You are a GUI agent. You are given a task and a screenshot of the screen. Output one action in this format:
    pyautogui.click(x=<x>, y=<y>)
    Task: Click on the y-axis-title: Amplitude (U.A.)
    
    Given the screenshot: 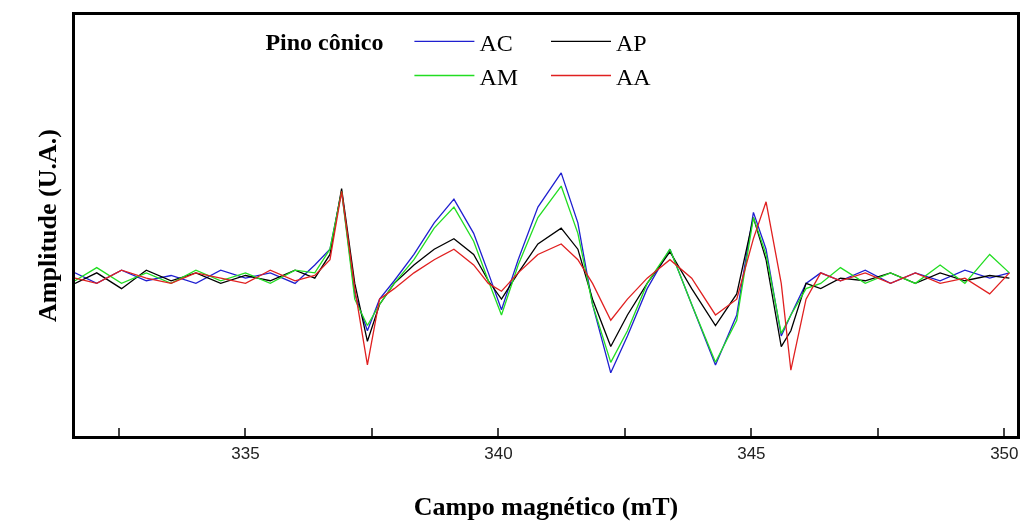 What is the action you would take?
    pyautogui.click(x=48, y=225)
    